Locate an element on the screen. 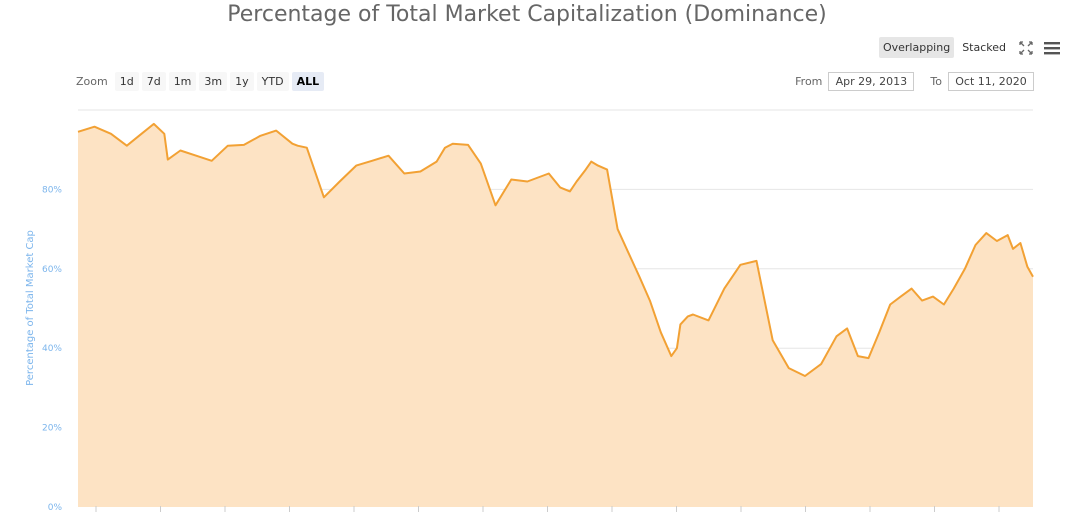  y-tick-label-60: 60% is located at coordinates (52, 270).